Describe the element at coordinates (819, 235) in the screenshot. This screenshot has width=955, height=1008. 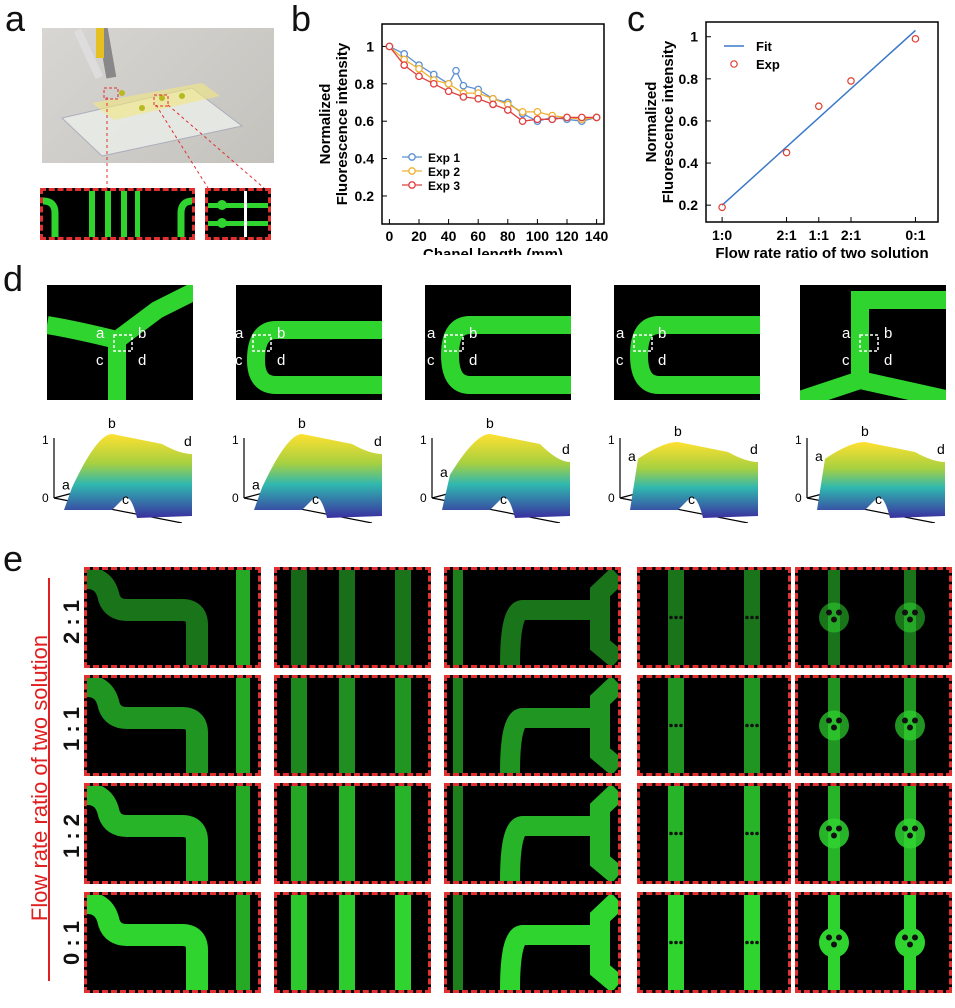
I see `x-tick-label: 1:1` at that location.